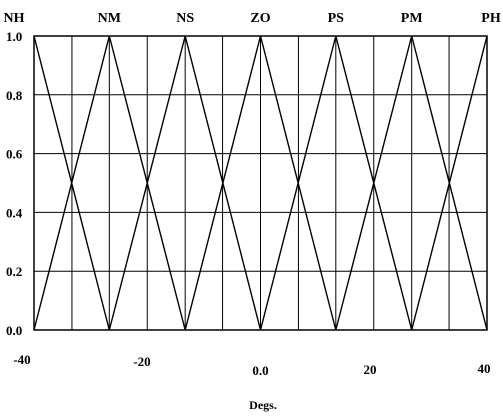 The width and height of the screenshot is (503, 417). What do you see at coordinates (109, 18) in the screenshot?
I see `series-label-nm: NM` at bounding box center [109, 18].